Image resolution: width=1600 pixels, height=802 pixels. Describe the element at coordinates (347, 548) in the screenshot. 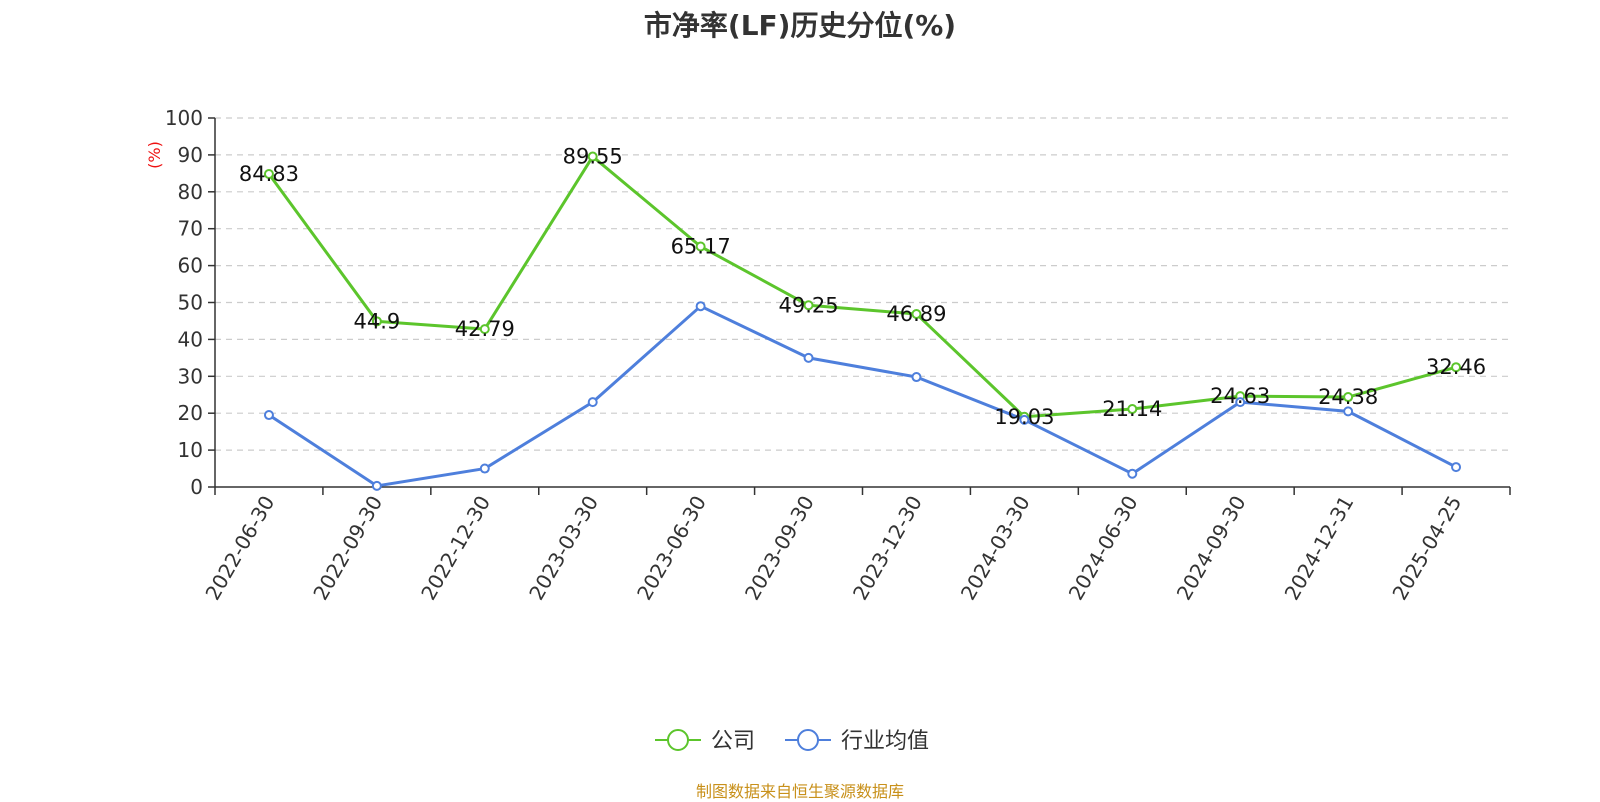

I see `x-tick-label: 2022-09-30` at that location.